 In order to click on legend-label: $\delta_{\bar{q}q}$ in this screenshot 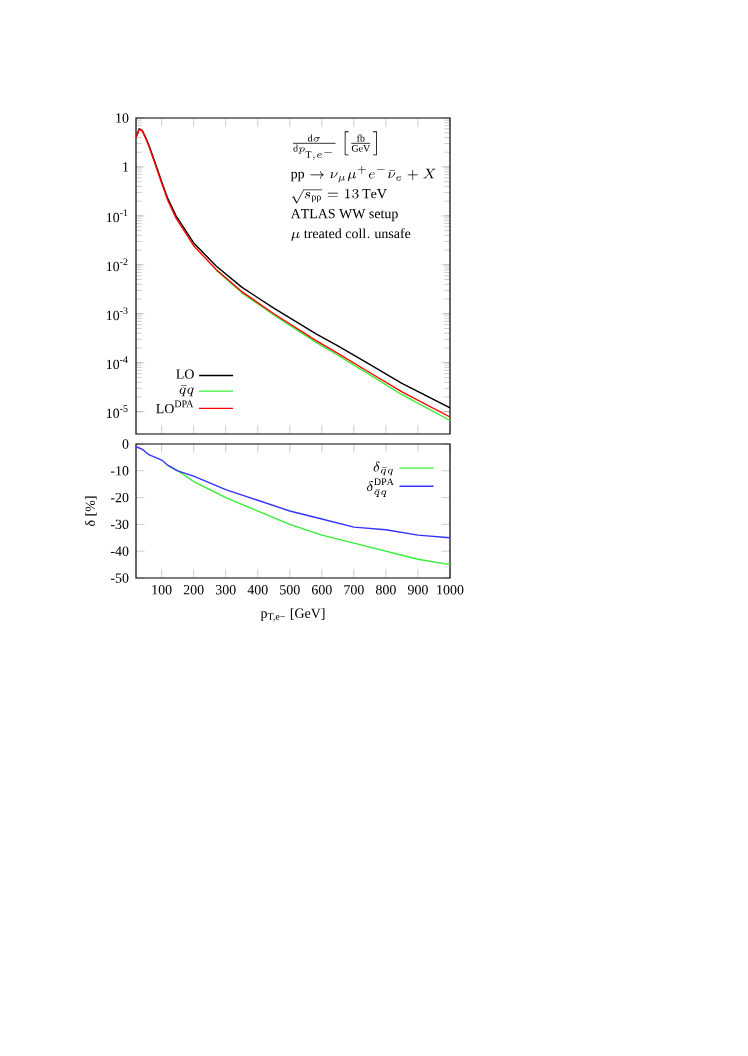, I will do `click(383, 468)`.